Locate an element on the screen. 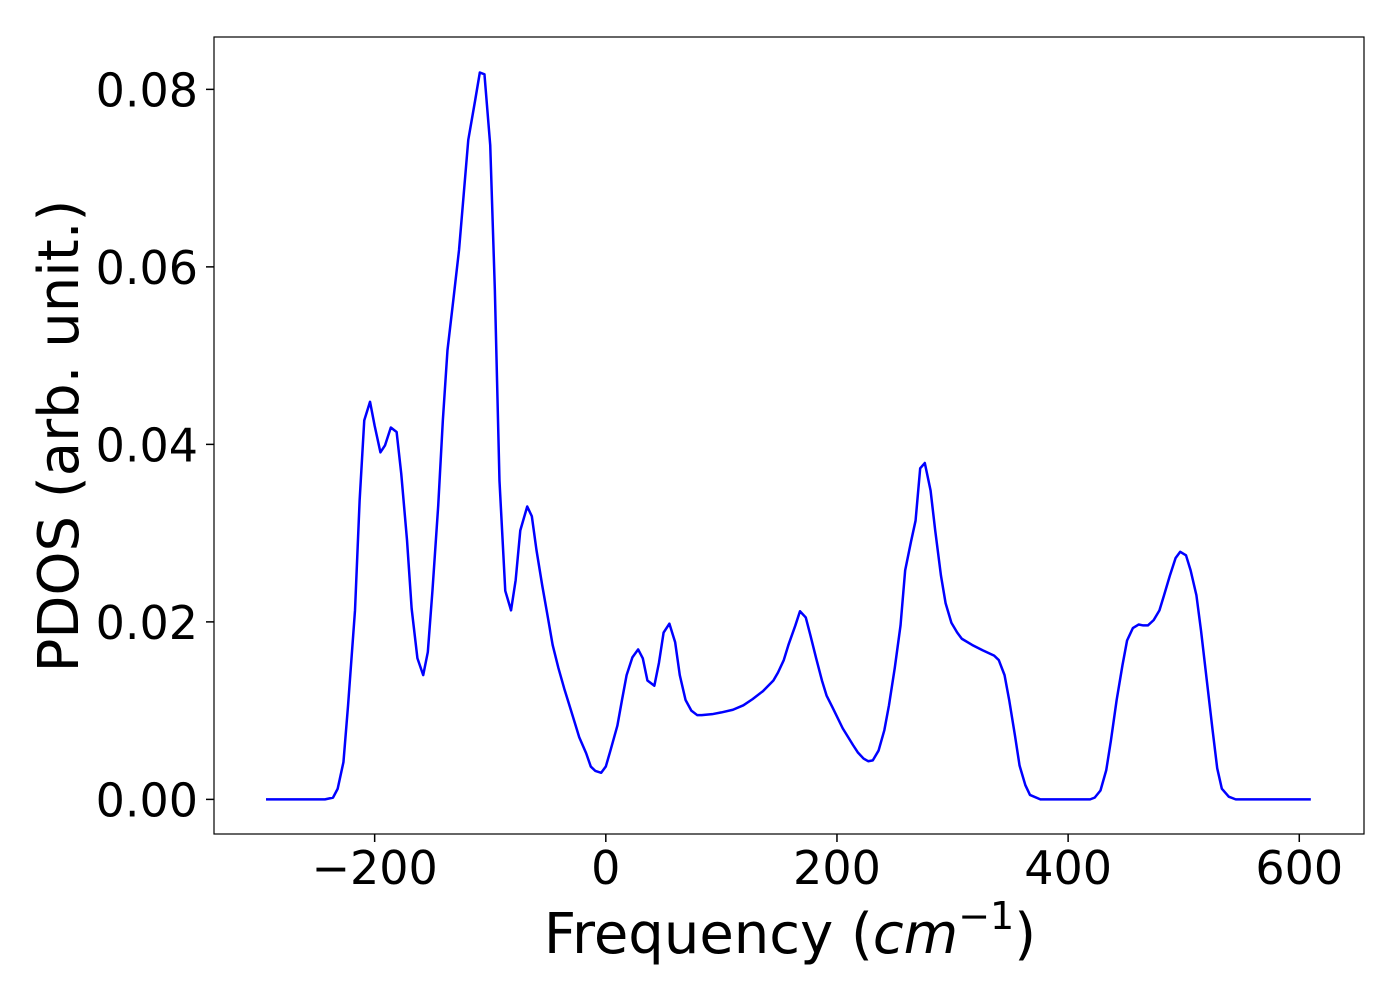 The image size is (1400, 1000). x-tick-label: 600 is located at coordinates (1299, 868).